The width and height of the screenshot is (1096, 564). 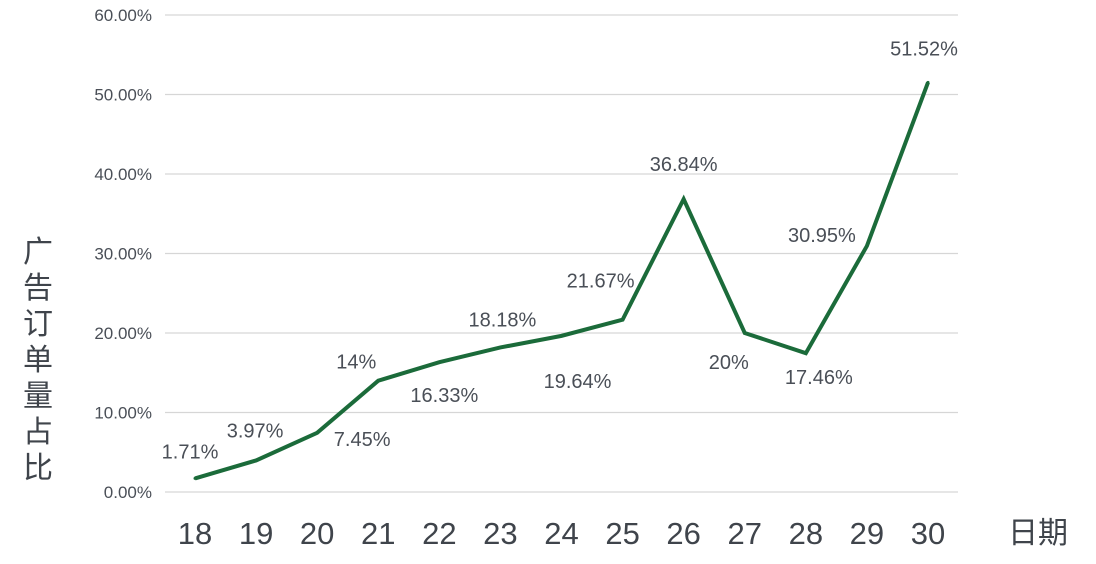 I want to click on data-label: 3.97%, so click(x=255, y=431).